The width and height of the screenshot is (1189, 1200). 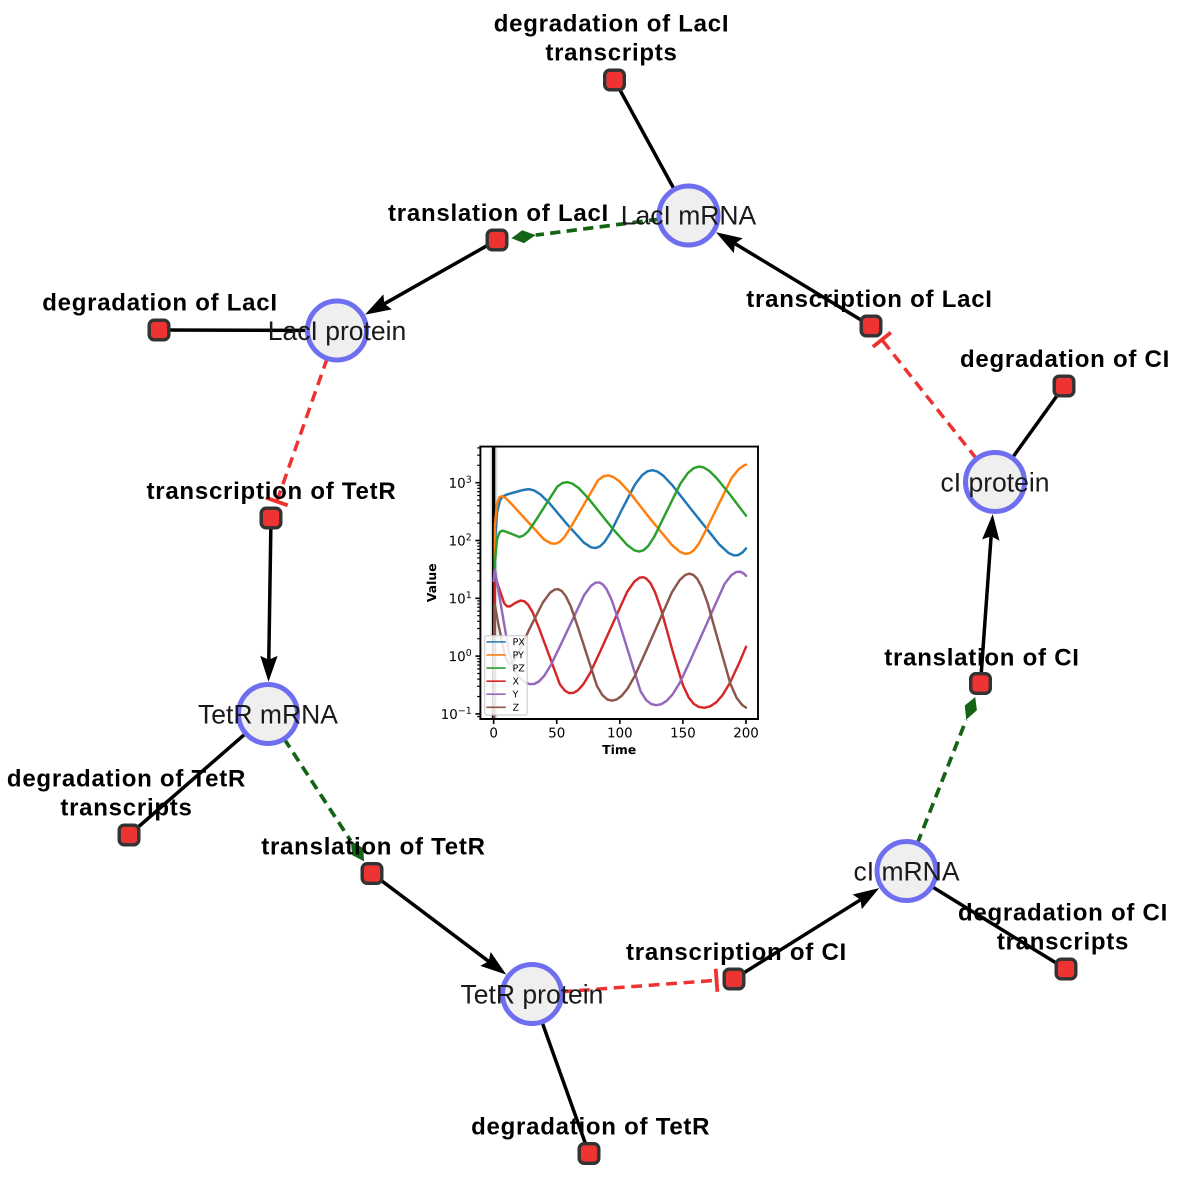 What do you see at coordinates (498, 213) in the screenshot?
I see `svg-text: translation of LacI` at bounding box center [498, 213].